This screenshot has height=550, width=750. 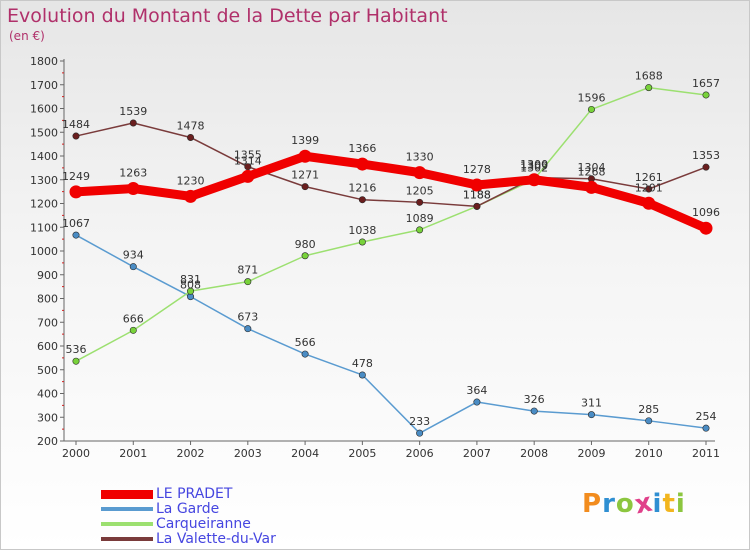 I want to click on y-tick-label: 300, so click(x=47, y=417).